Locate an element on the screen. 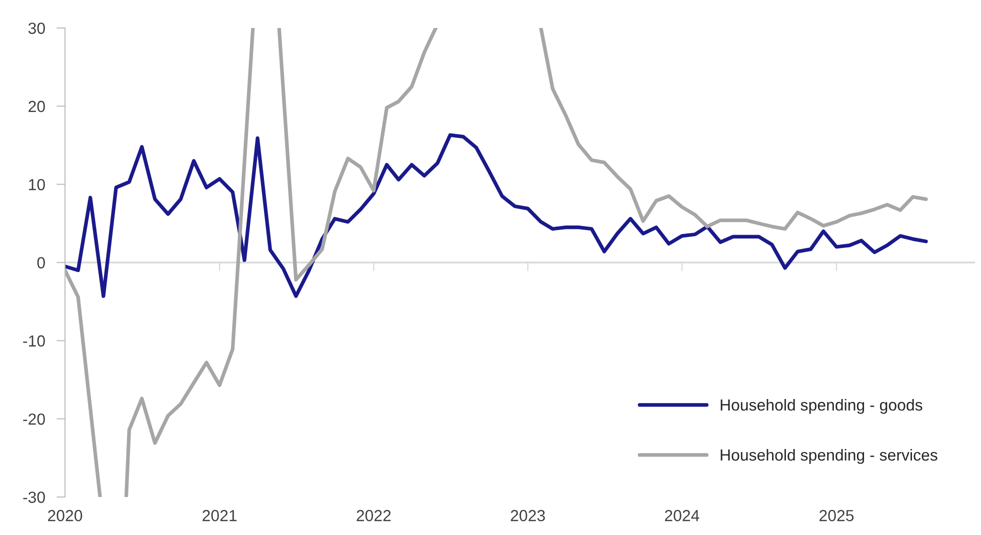 This screenshot has width=981, height=535. x-tick-label: 2025 is located at coordinates (837, 516).